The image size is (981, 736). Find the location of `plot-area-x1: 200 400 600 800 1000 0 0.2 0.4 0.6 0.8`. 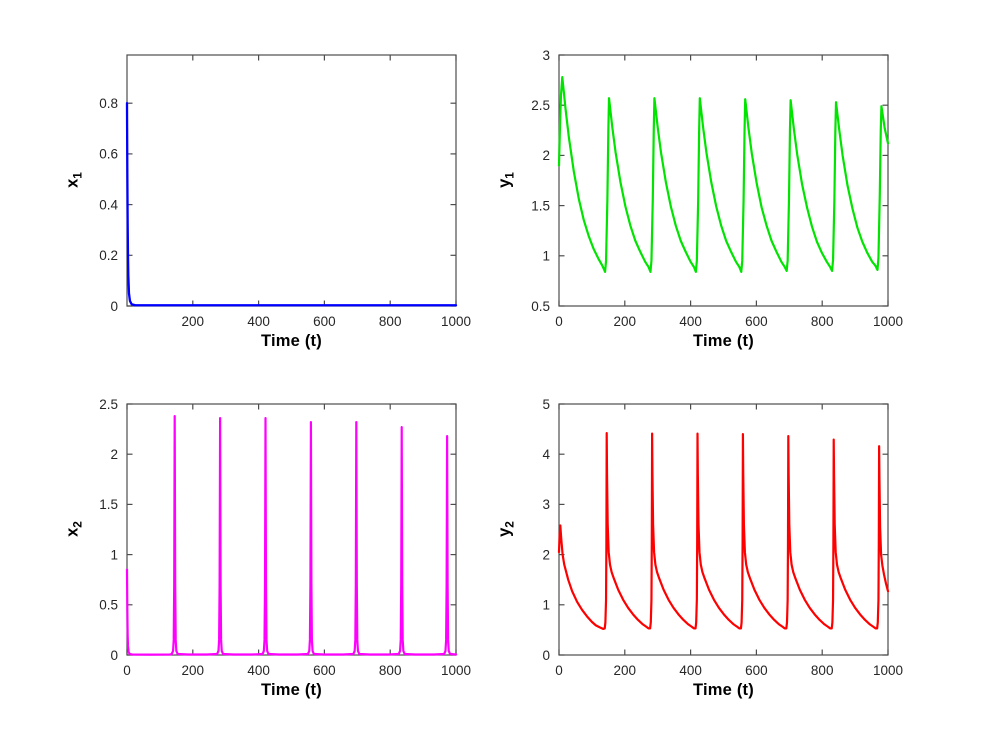

plot-area-x1: 200 400 600 800 1000 0 0.2 0.4 0.6 0.8 is located at coordinates (285, 191).